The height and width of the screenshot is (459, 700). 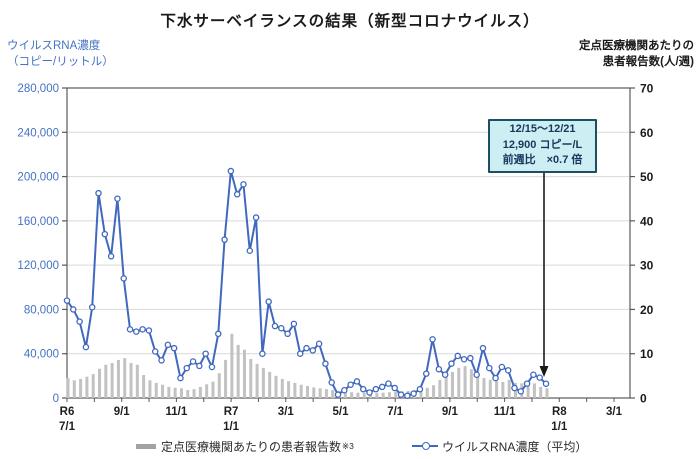 I want to click on legend-bars-label: 定点医療機関あたりの患者報告数, so click(x=251, y=446).